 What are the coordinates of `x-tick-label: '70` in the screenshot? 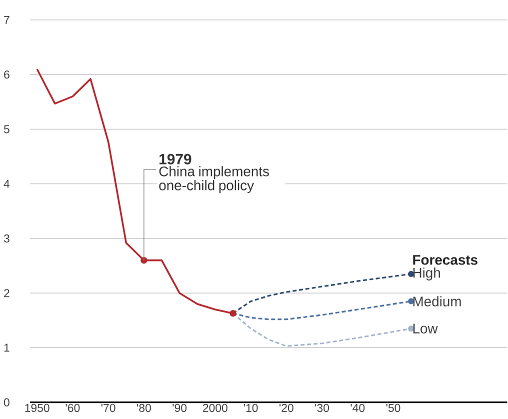 It's located at (108, 408).